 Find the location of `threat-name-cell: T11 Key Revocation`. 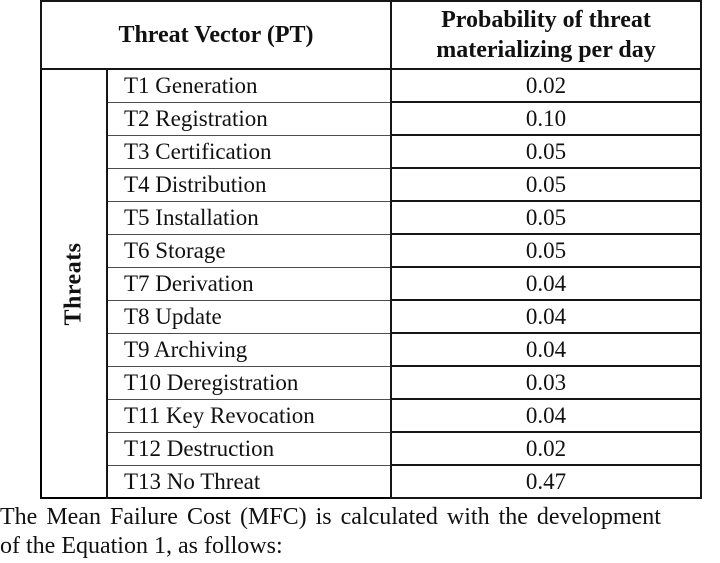

threat-name-cell: T11 Key Revocation is located at coordinates (249, 415).